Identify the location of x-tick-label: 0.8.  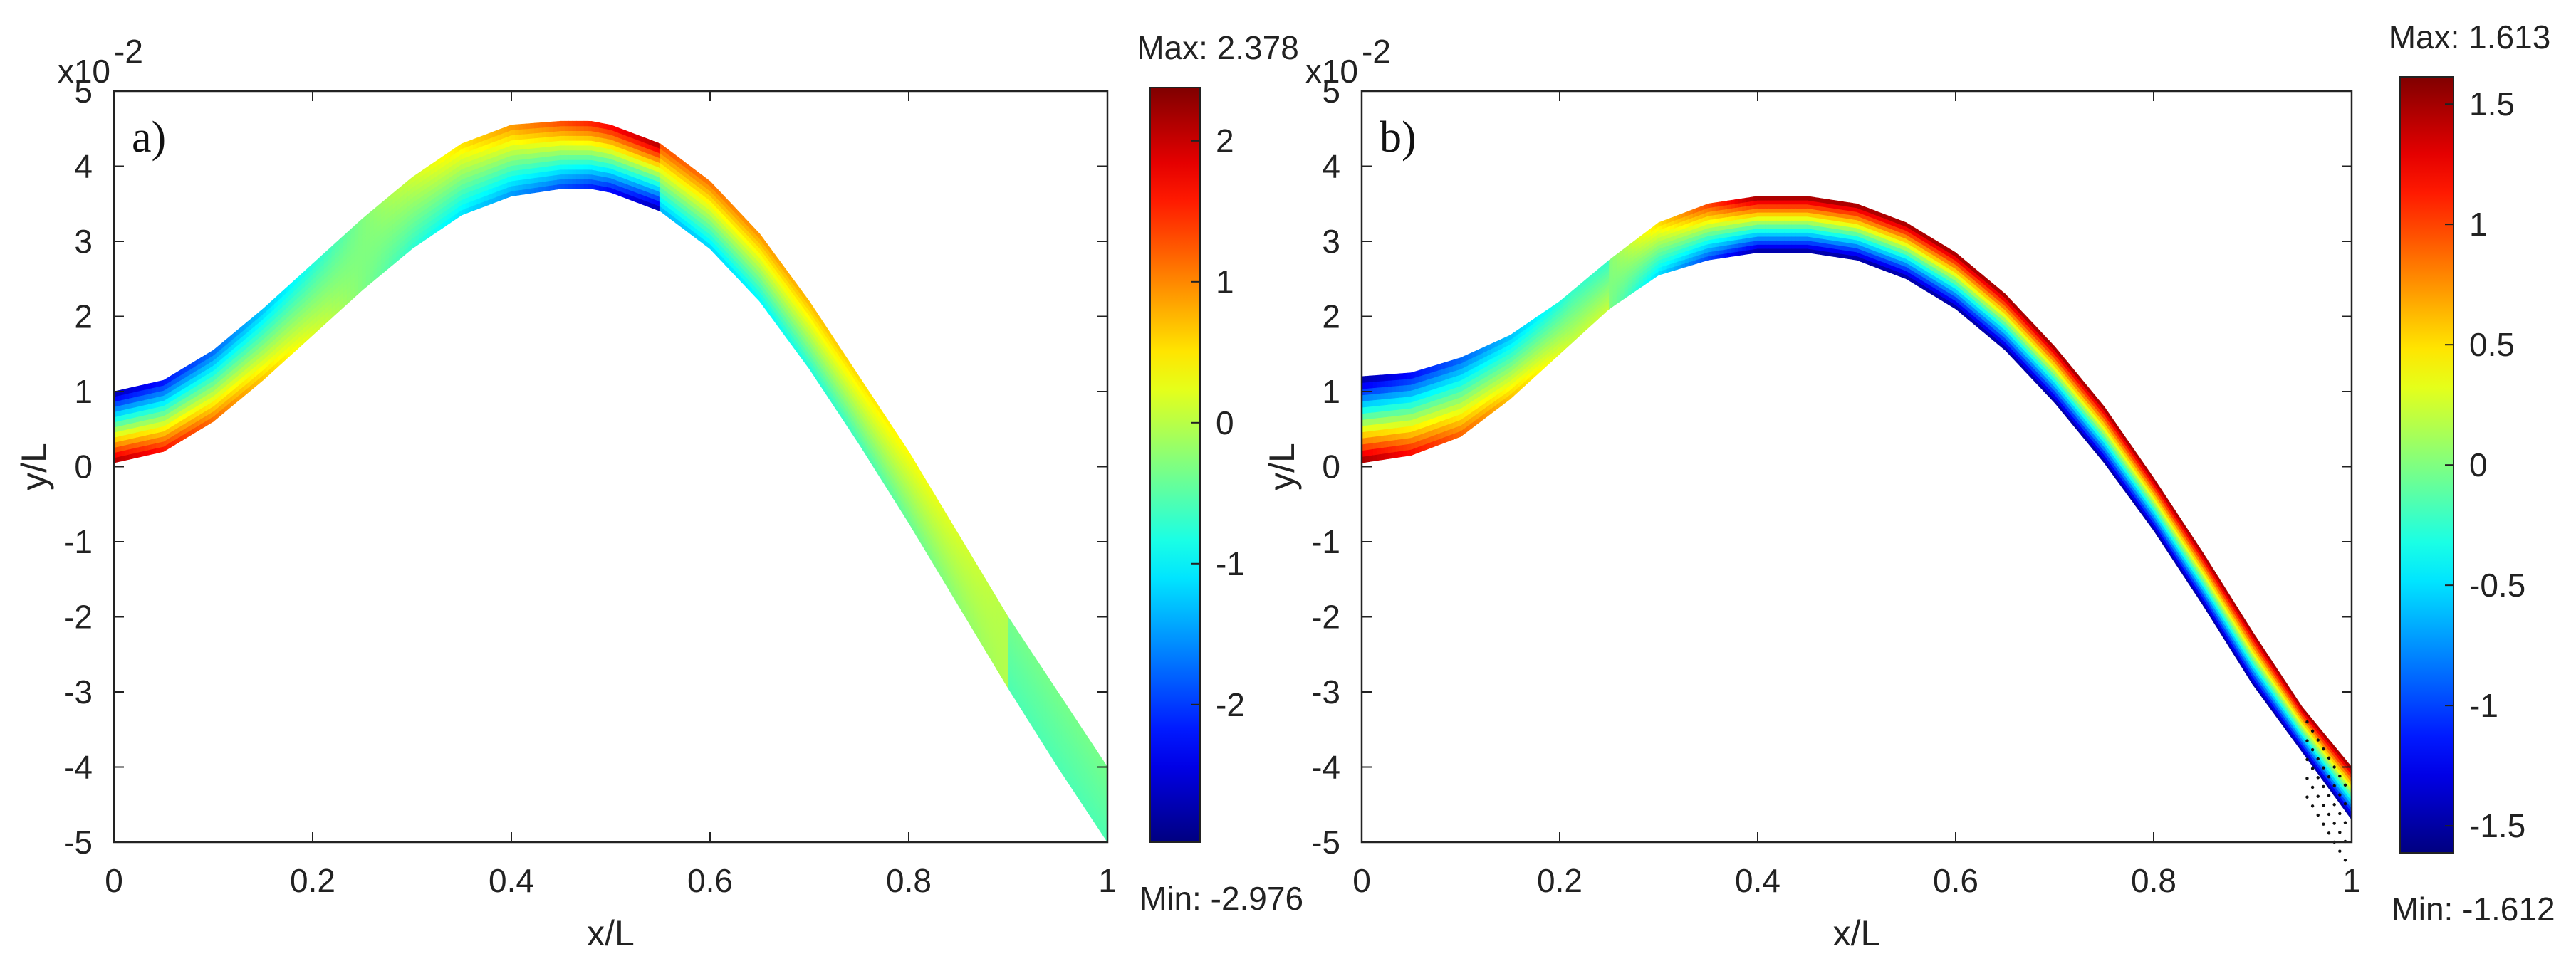
(909, 881).